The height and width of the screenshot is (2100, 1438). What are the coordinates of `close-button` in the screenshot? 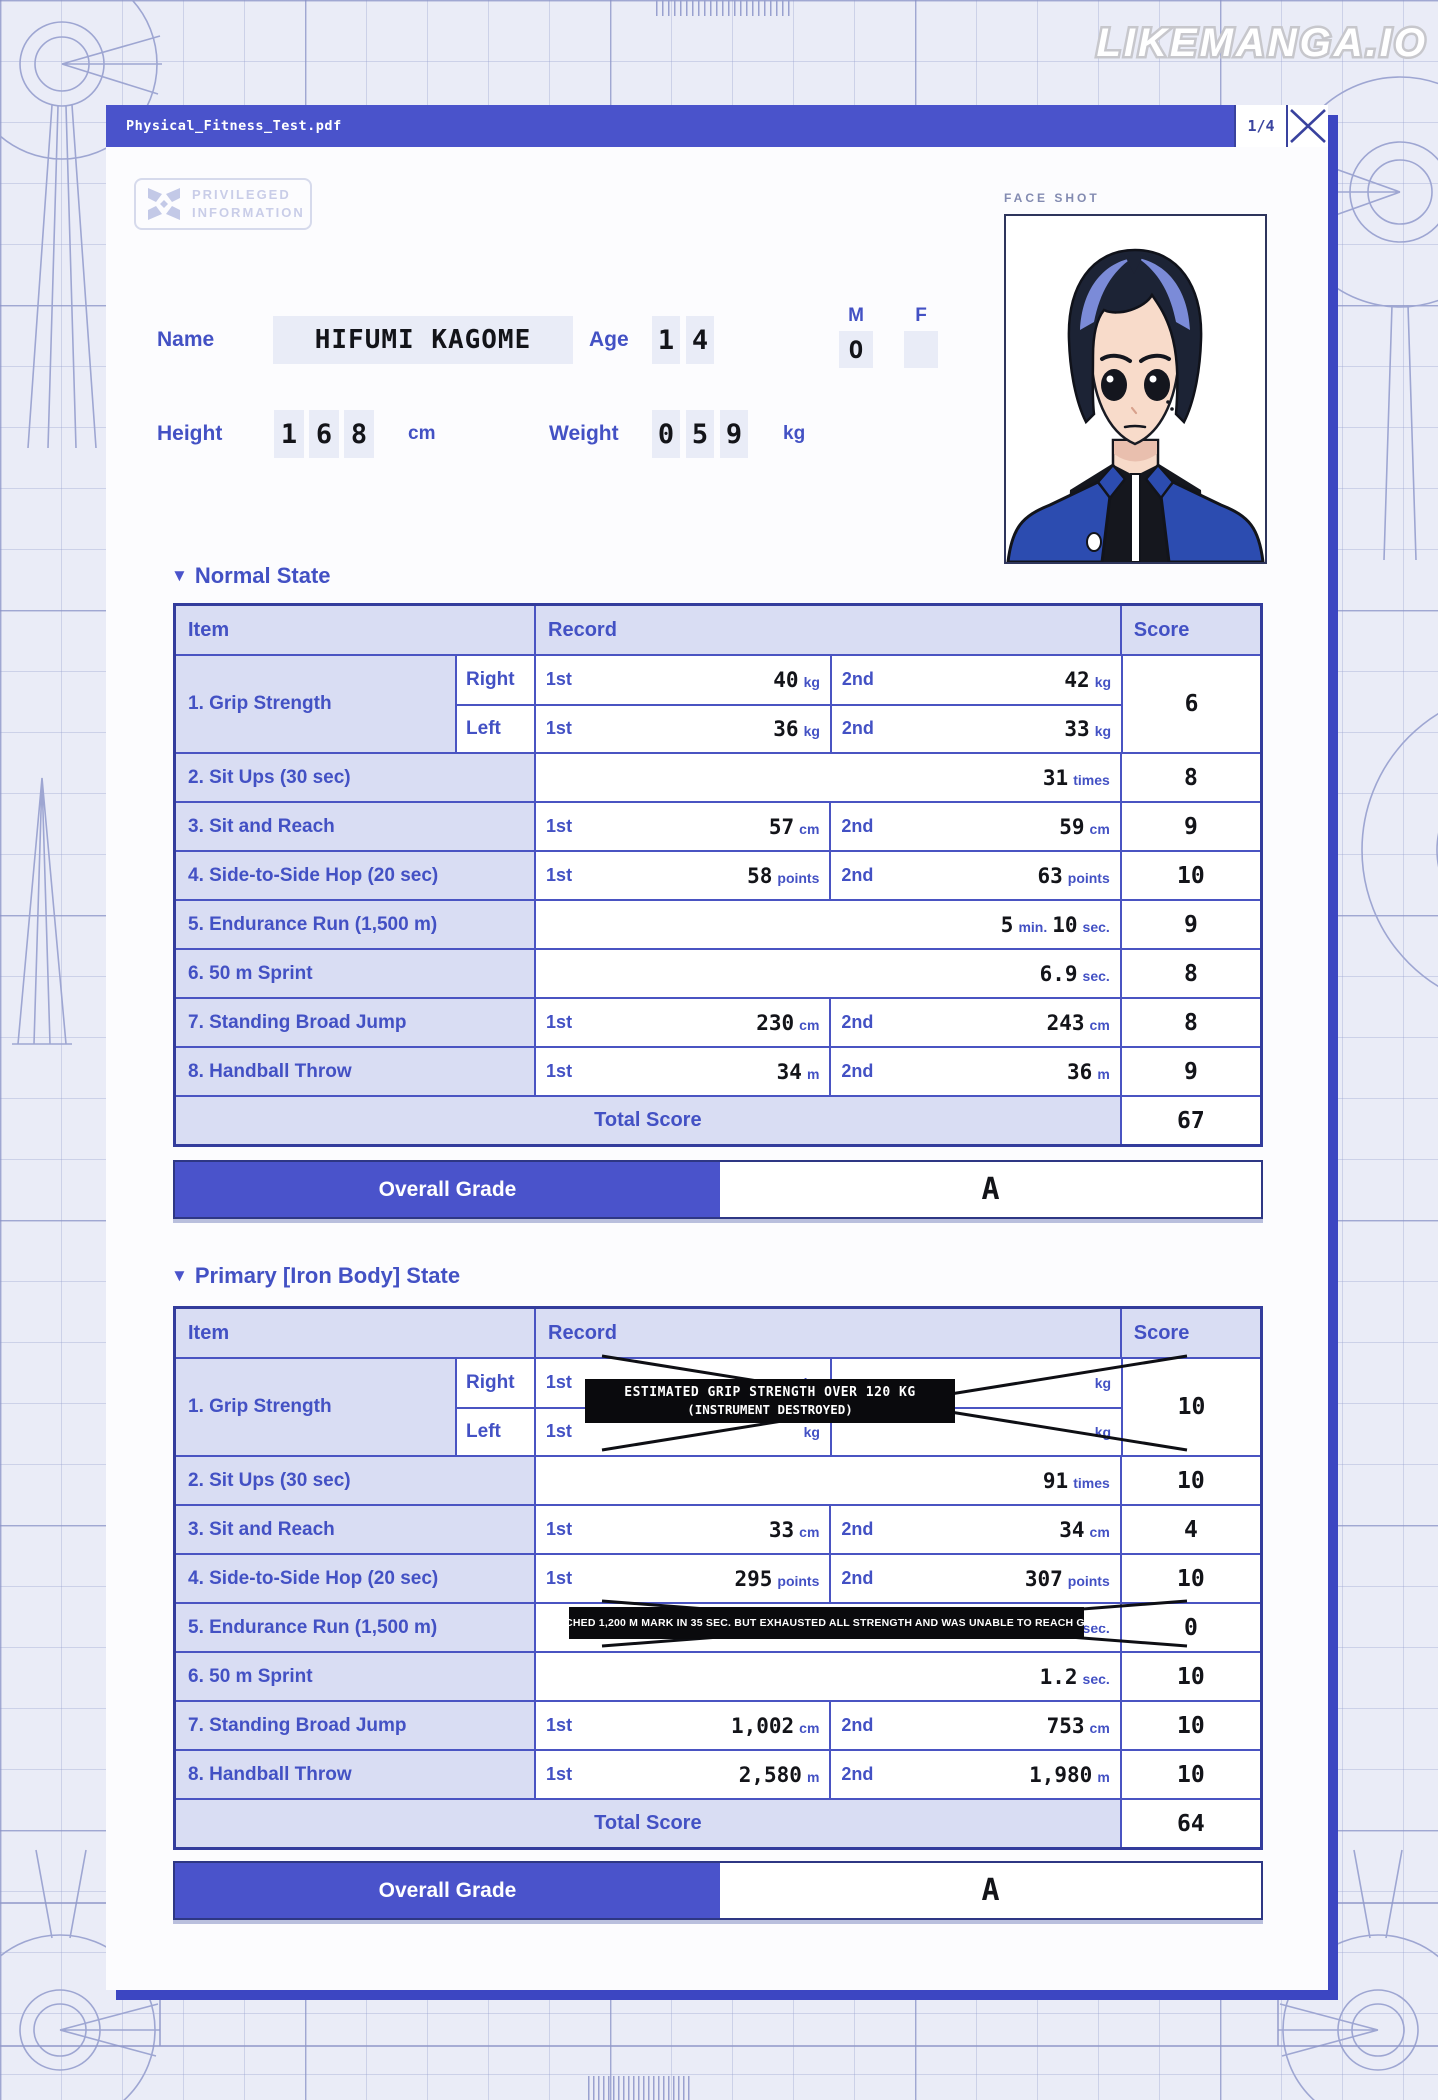 It's located at (1307, 126).